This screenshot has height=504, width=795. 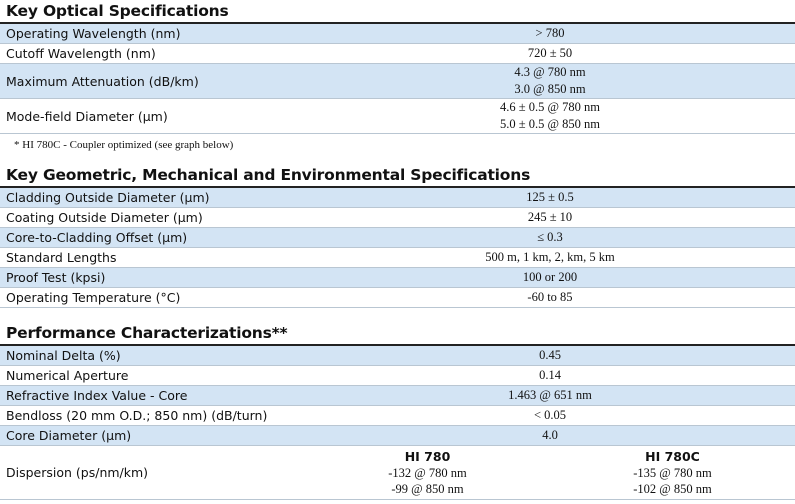 I want to click on spec-label: Maximum Attenuation (dB/km), so click(x=102, y=81).